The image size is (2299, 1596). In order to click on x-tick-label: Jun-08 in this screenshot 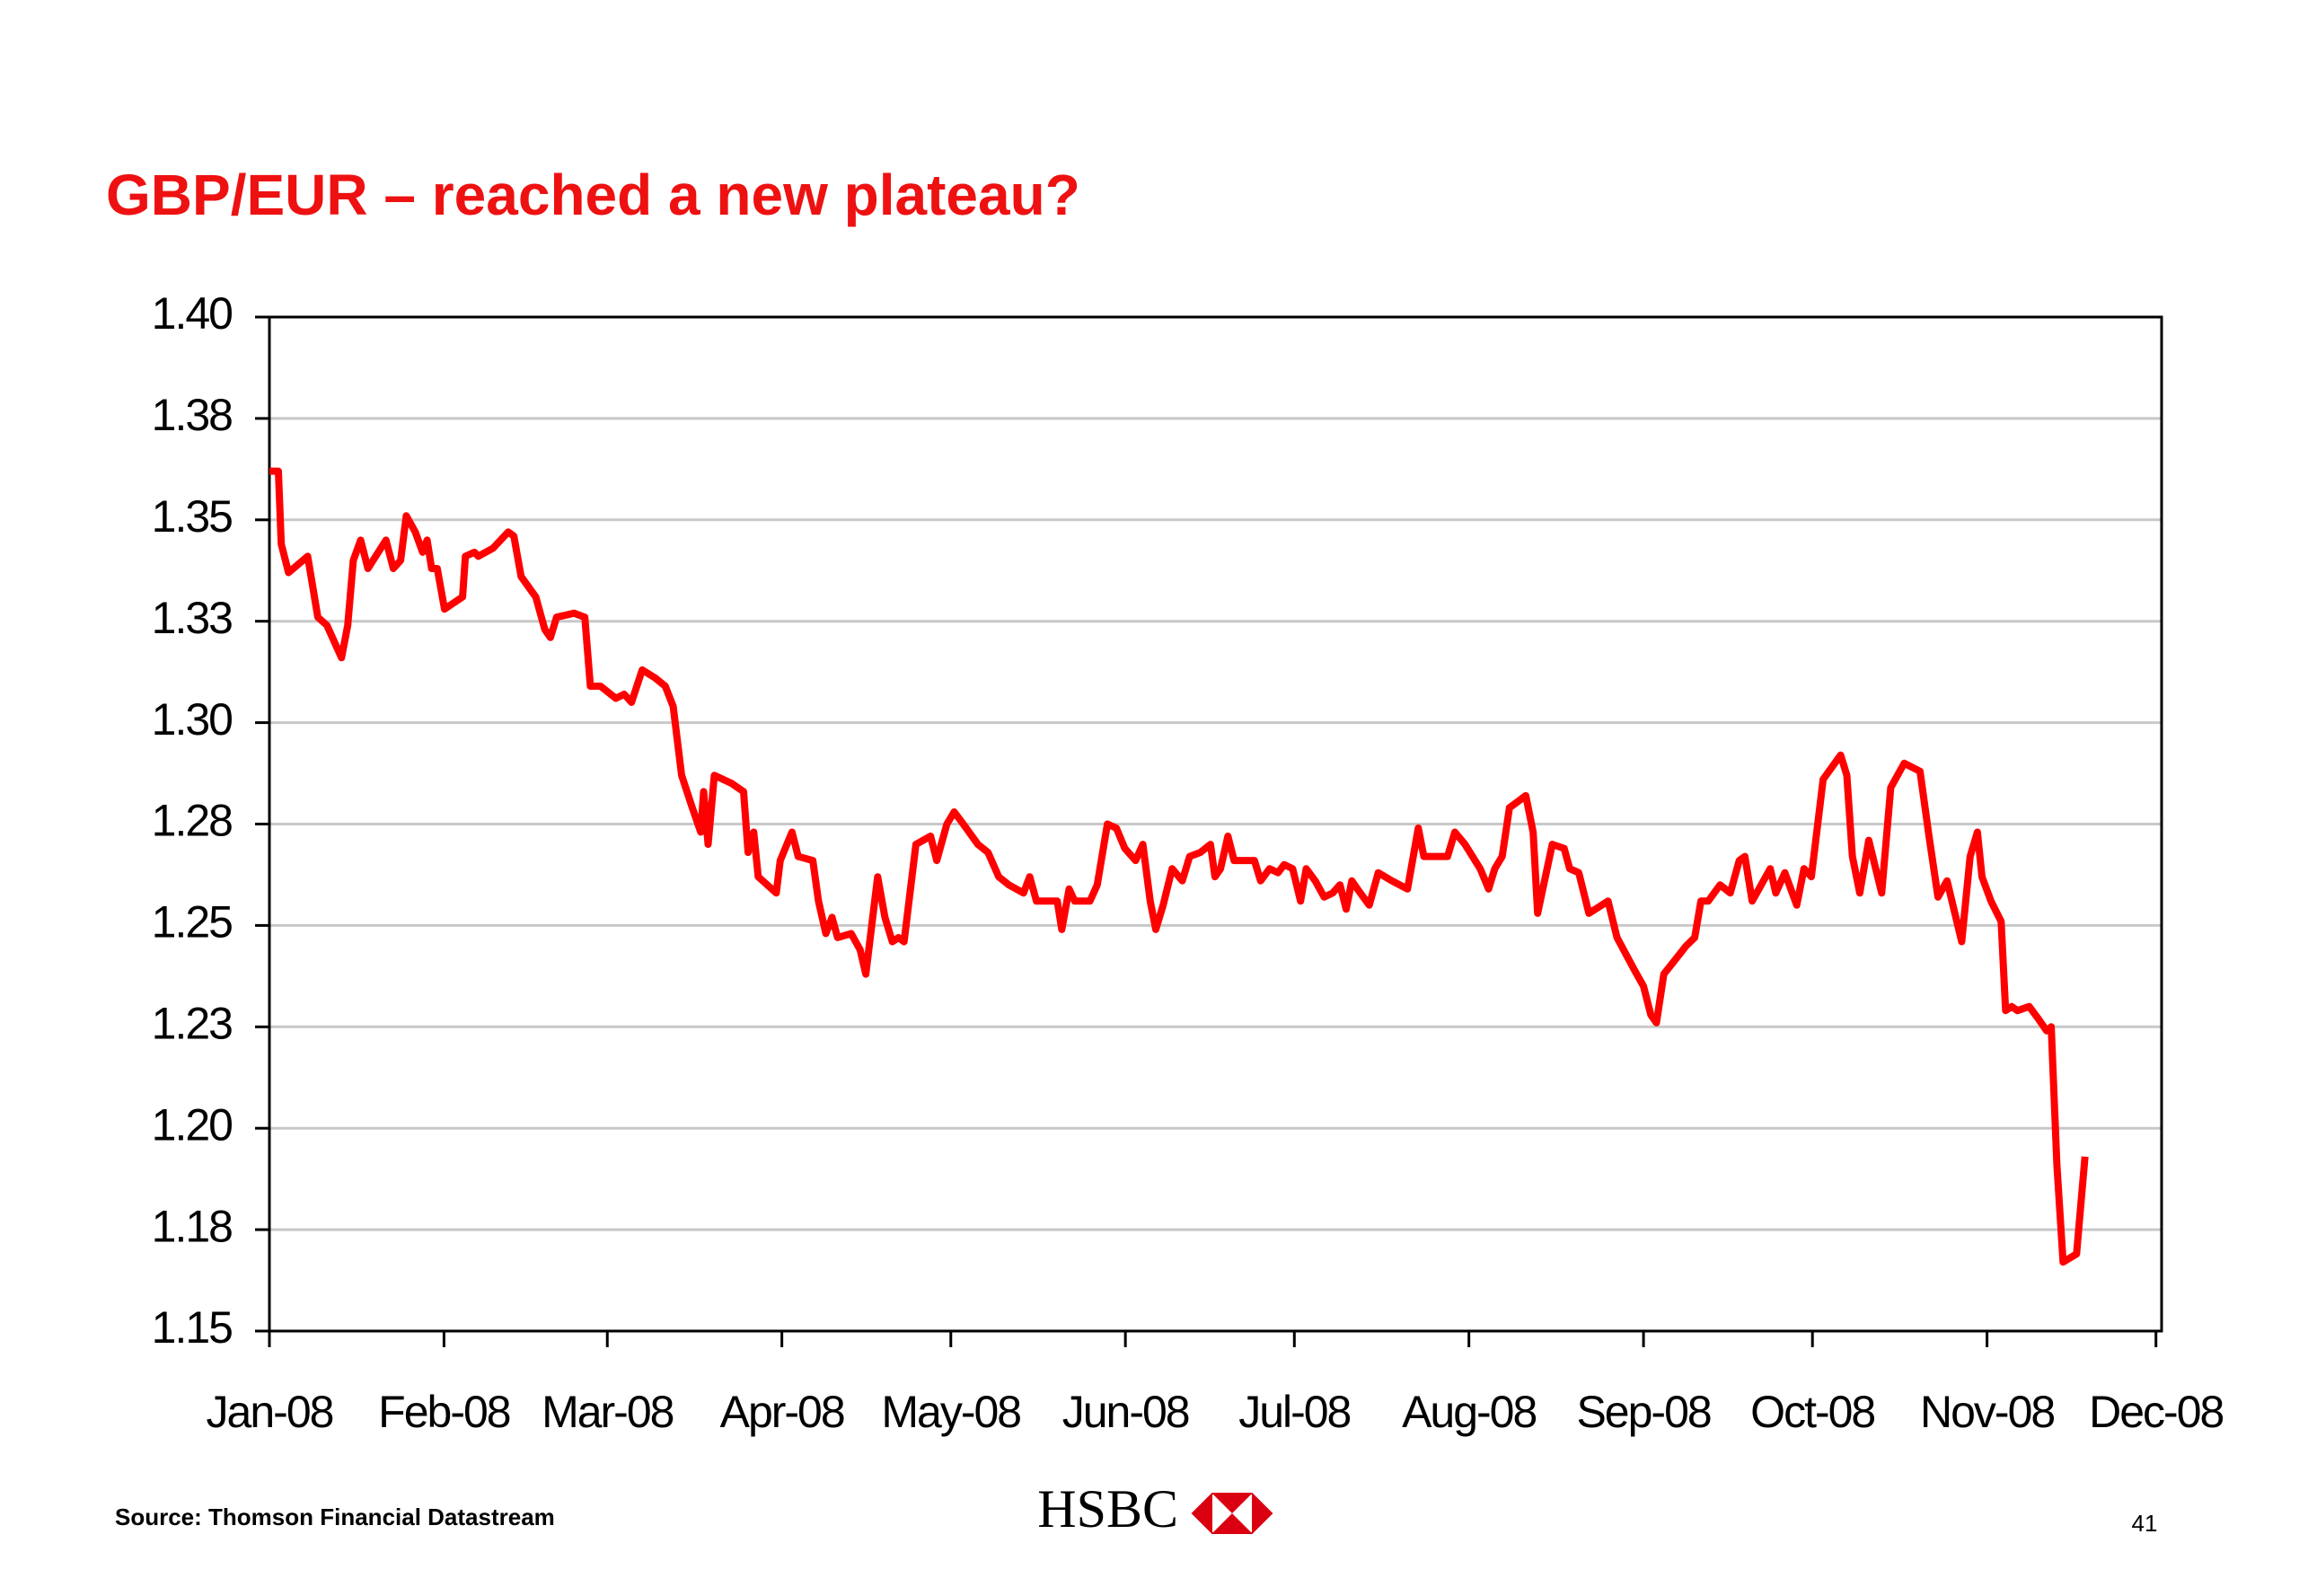, I will do `click(1125, 1412)`.